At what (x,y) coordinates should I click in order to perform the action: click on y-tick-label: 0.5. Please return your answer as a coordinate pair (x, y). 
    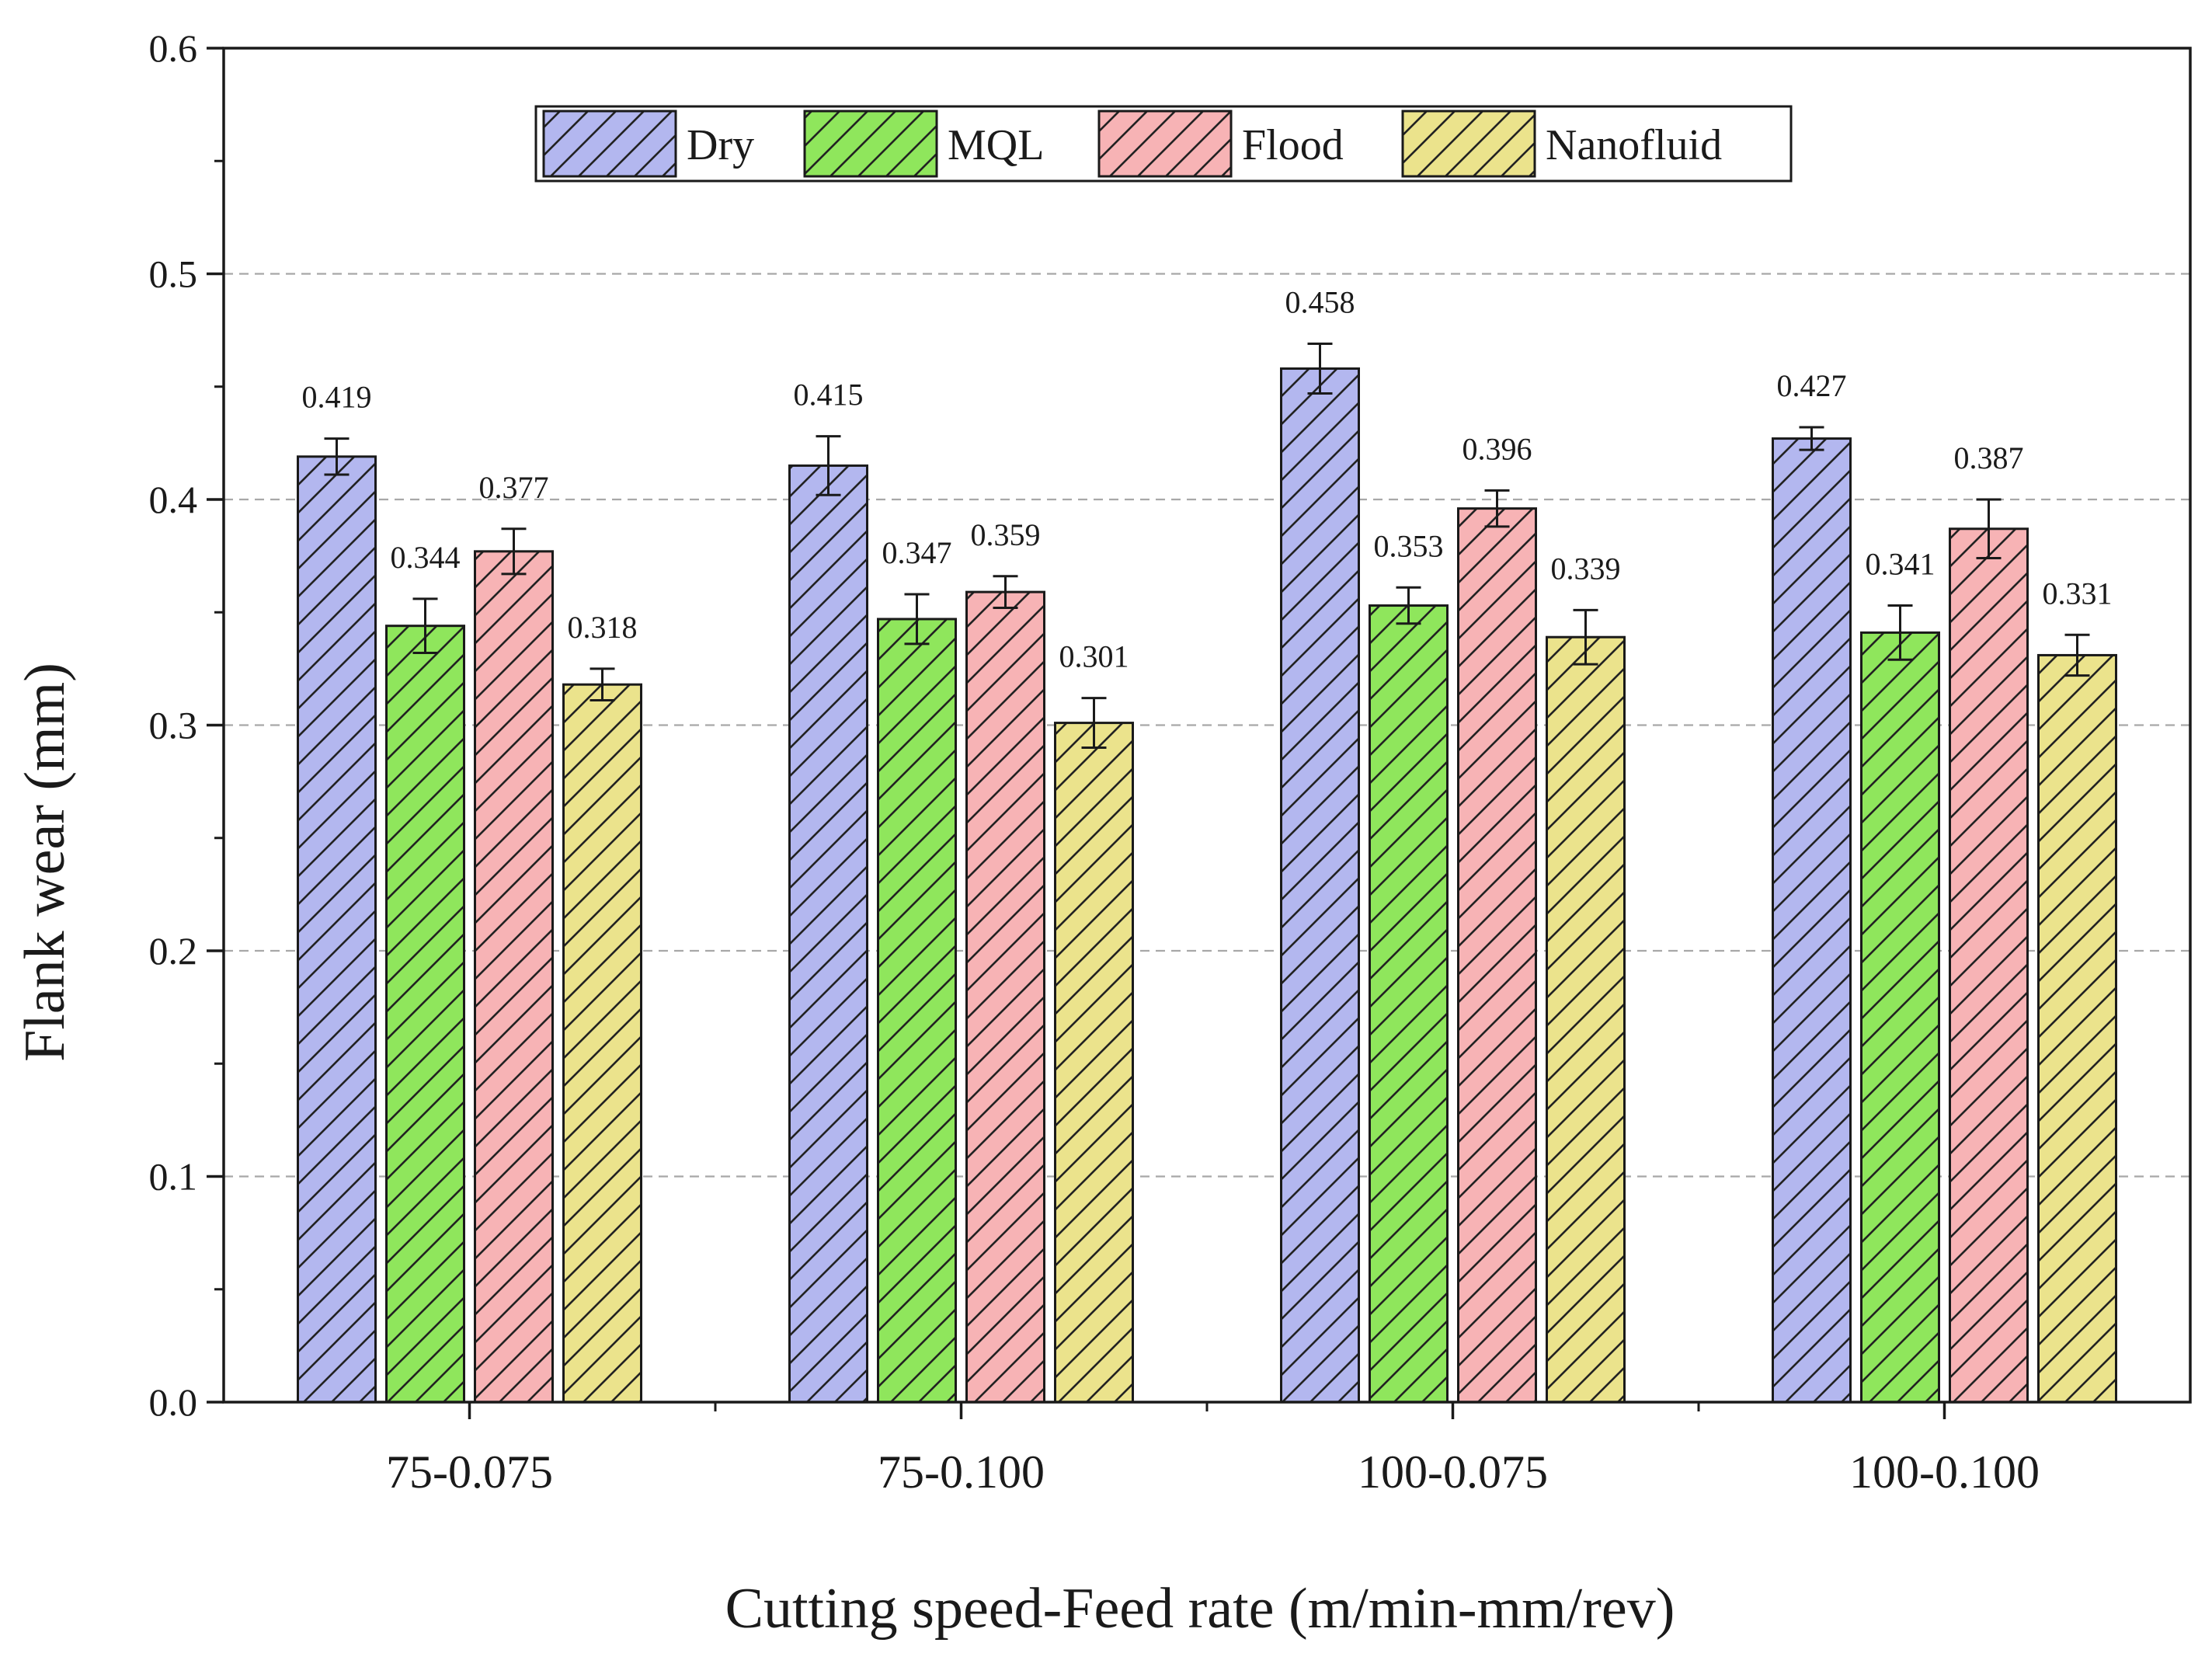
    Looking at the image, I should click on (173, 274).